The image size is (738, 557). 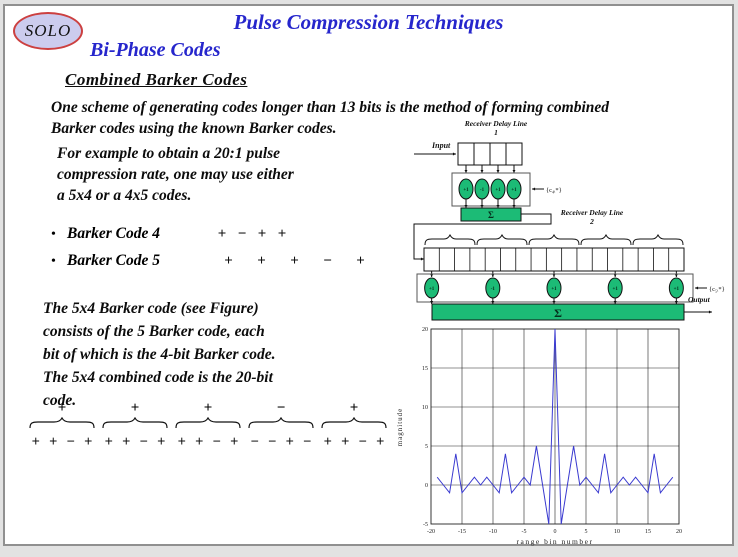 I want to click on tap-label-2: {c₅ᵢ*}, so click(x=717, y=289).